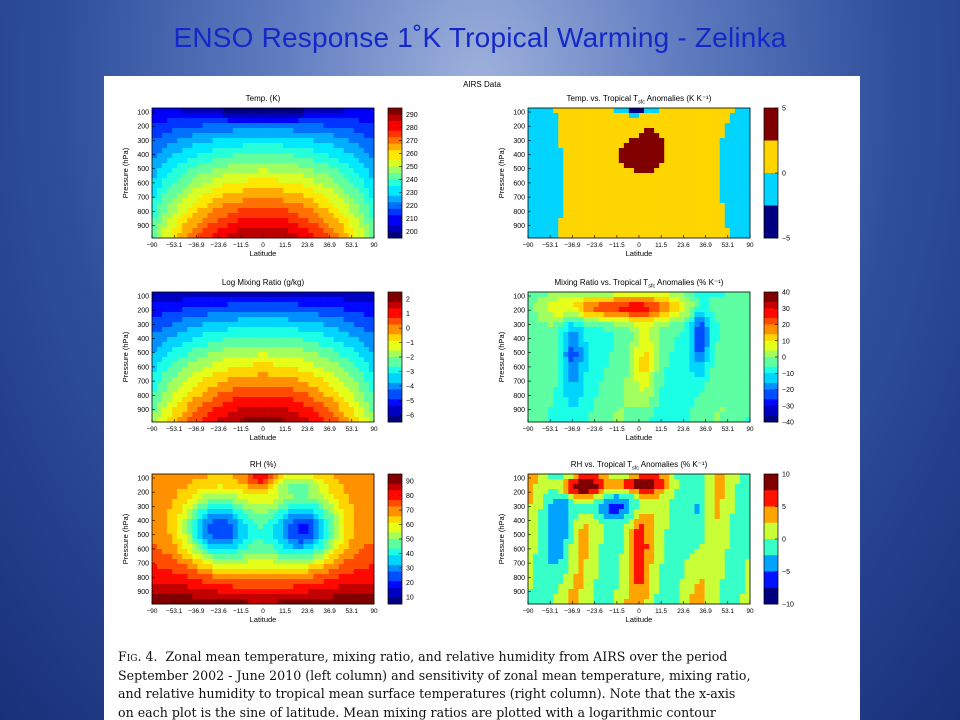  What do you see at coordinates (572, 429) in the screenshot?
I see `x-tick-label: −36.9` at bounding box center [572, 429].